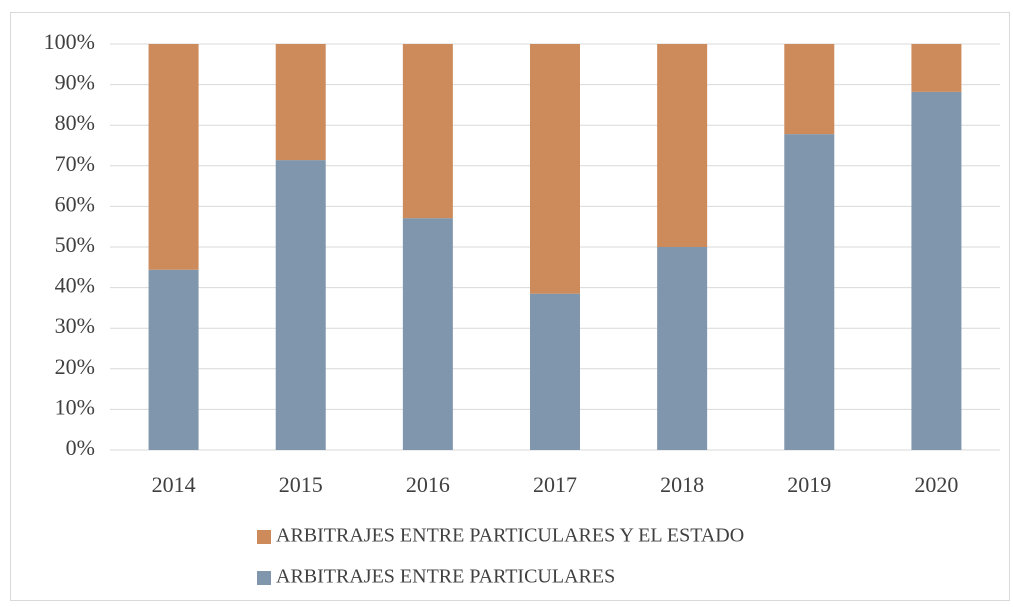 The image size is (1013, 607). What do you see at coordinates (69, 41) in the screenshot?
I see `y-tick-label: 100%` at bounding box center [69, 41].